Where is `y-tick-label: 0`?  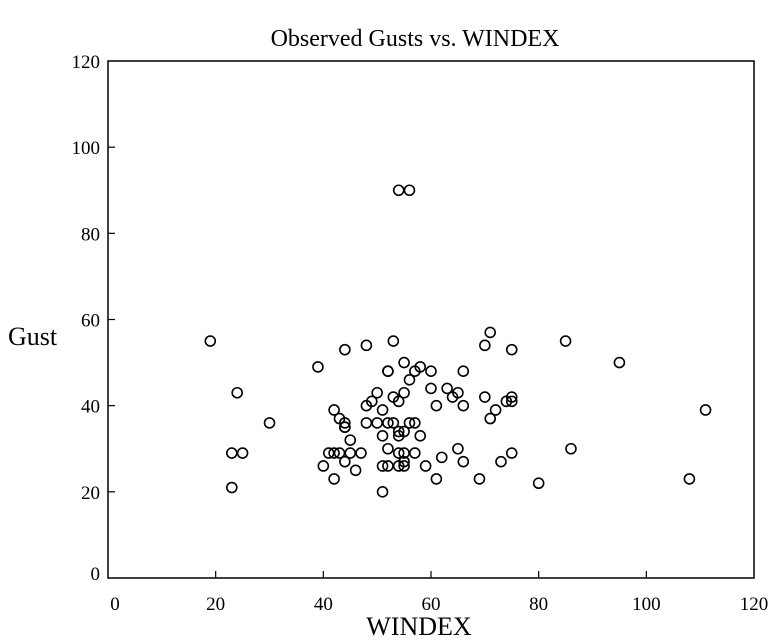
y-tick-label: 0 is located at coordinates (96, 574).